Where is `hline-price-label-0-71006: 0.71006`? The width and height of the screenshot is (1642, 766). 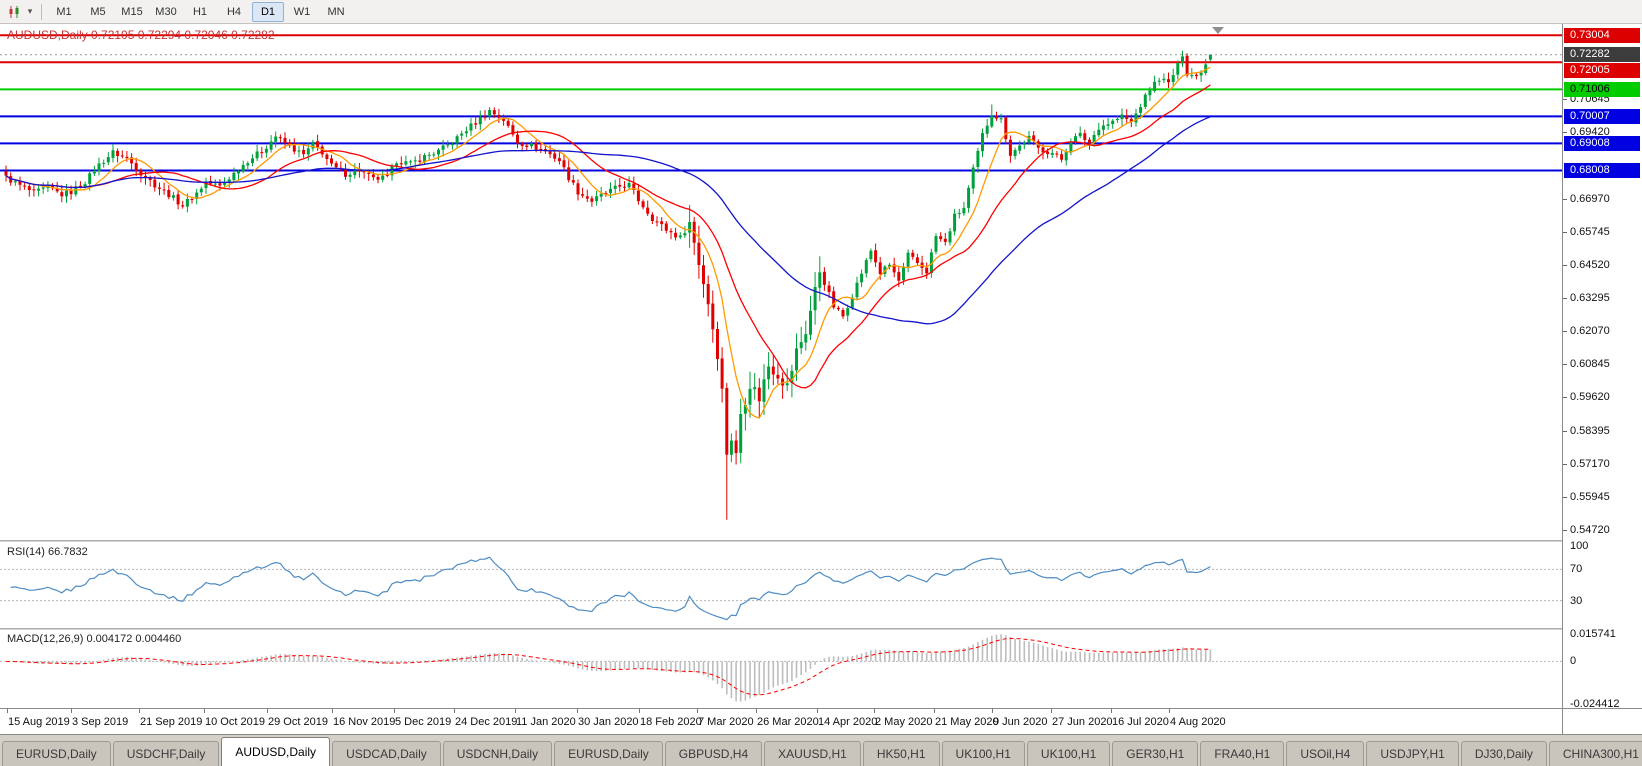 hline-price-label-0-71006: 0.71006 is located at coordinates (1602, 89).